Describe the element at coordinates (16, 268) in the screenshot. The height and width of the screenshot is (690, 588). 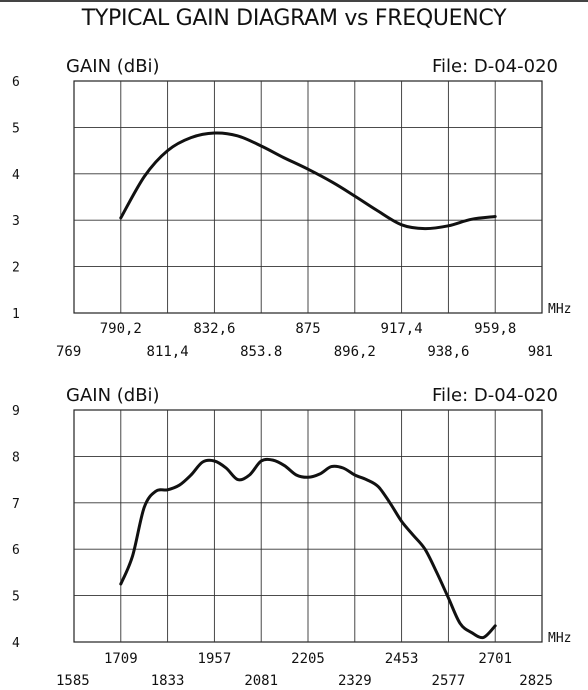
I see `chart1-ytick-label: 2` at that location.